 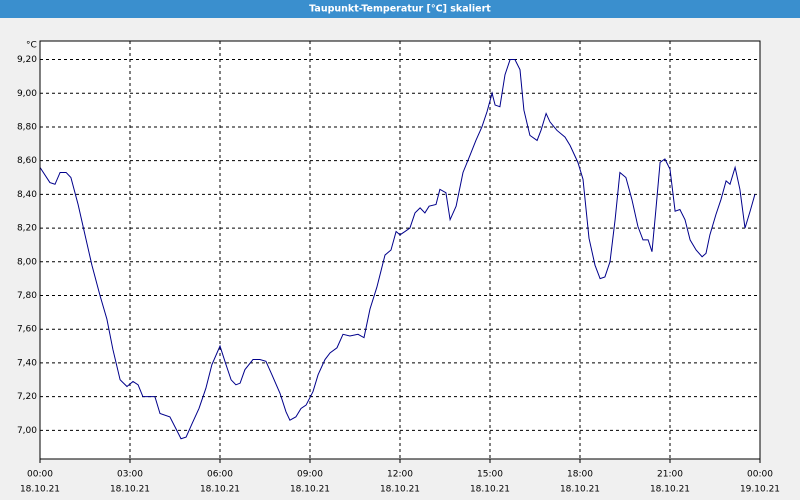 I want to click on y-tick-label: 8,80, so click(x=27, y=127).